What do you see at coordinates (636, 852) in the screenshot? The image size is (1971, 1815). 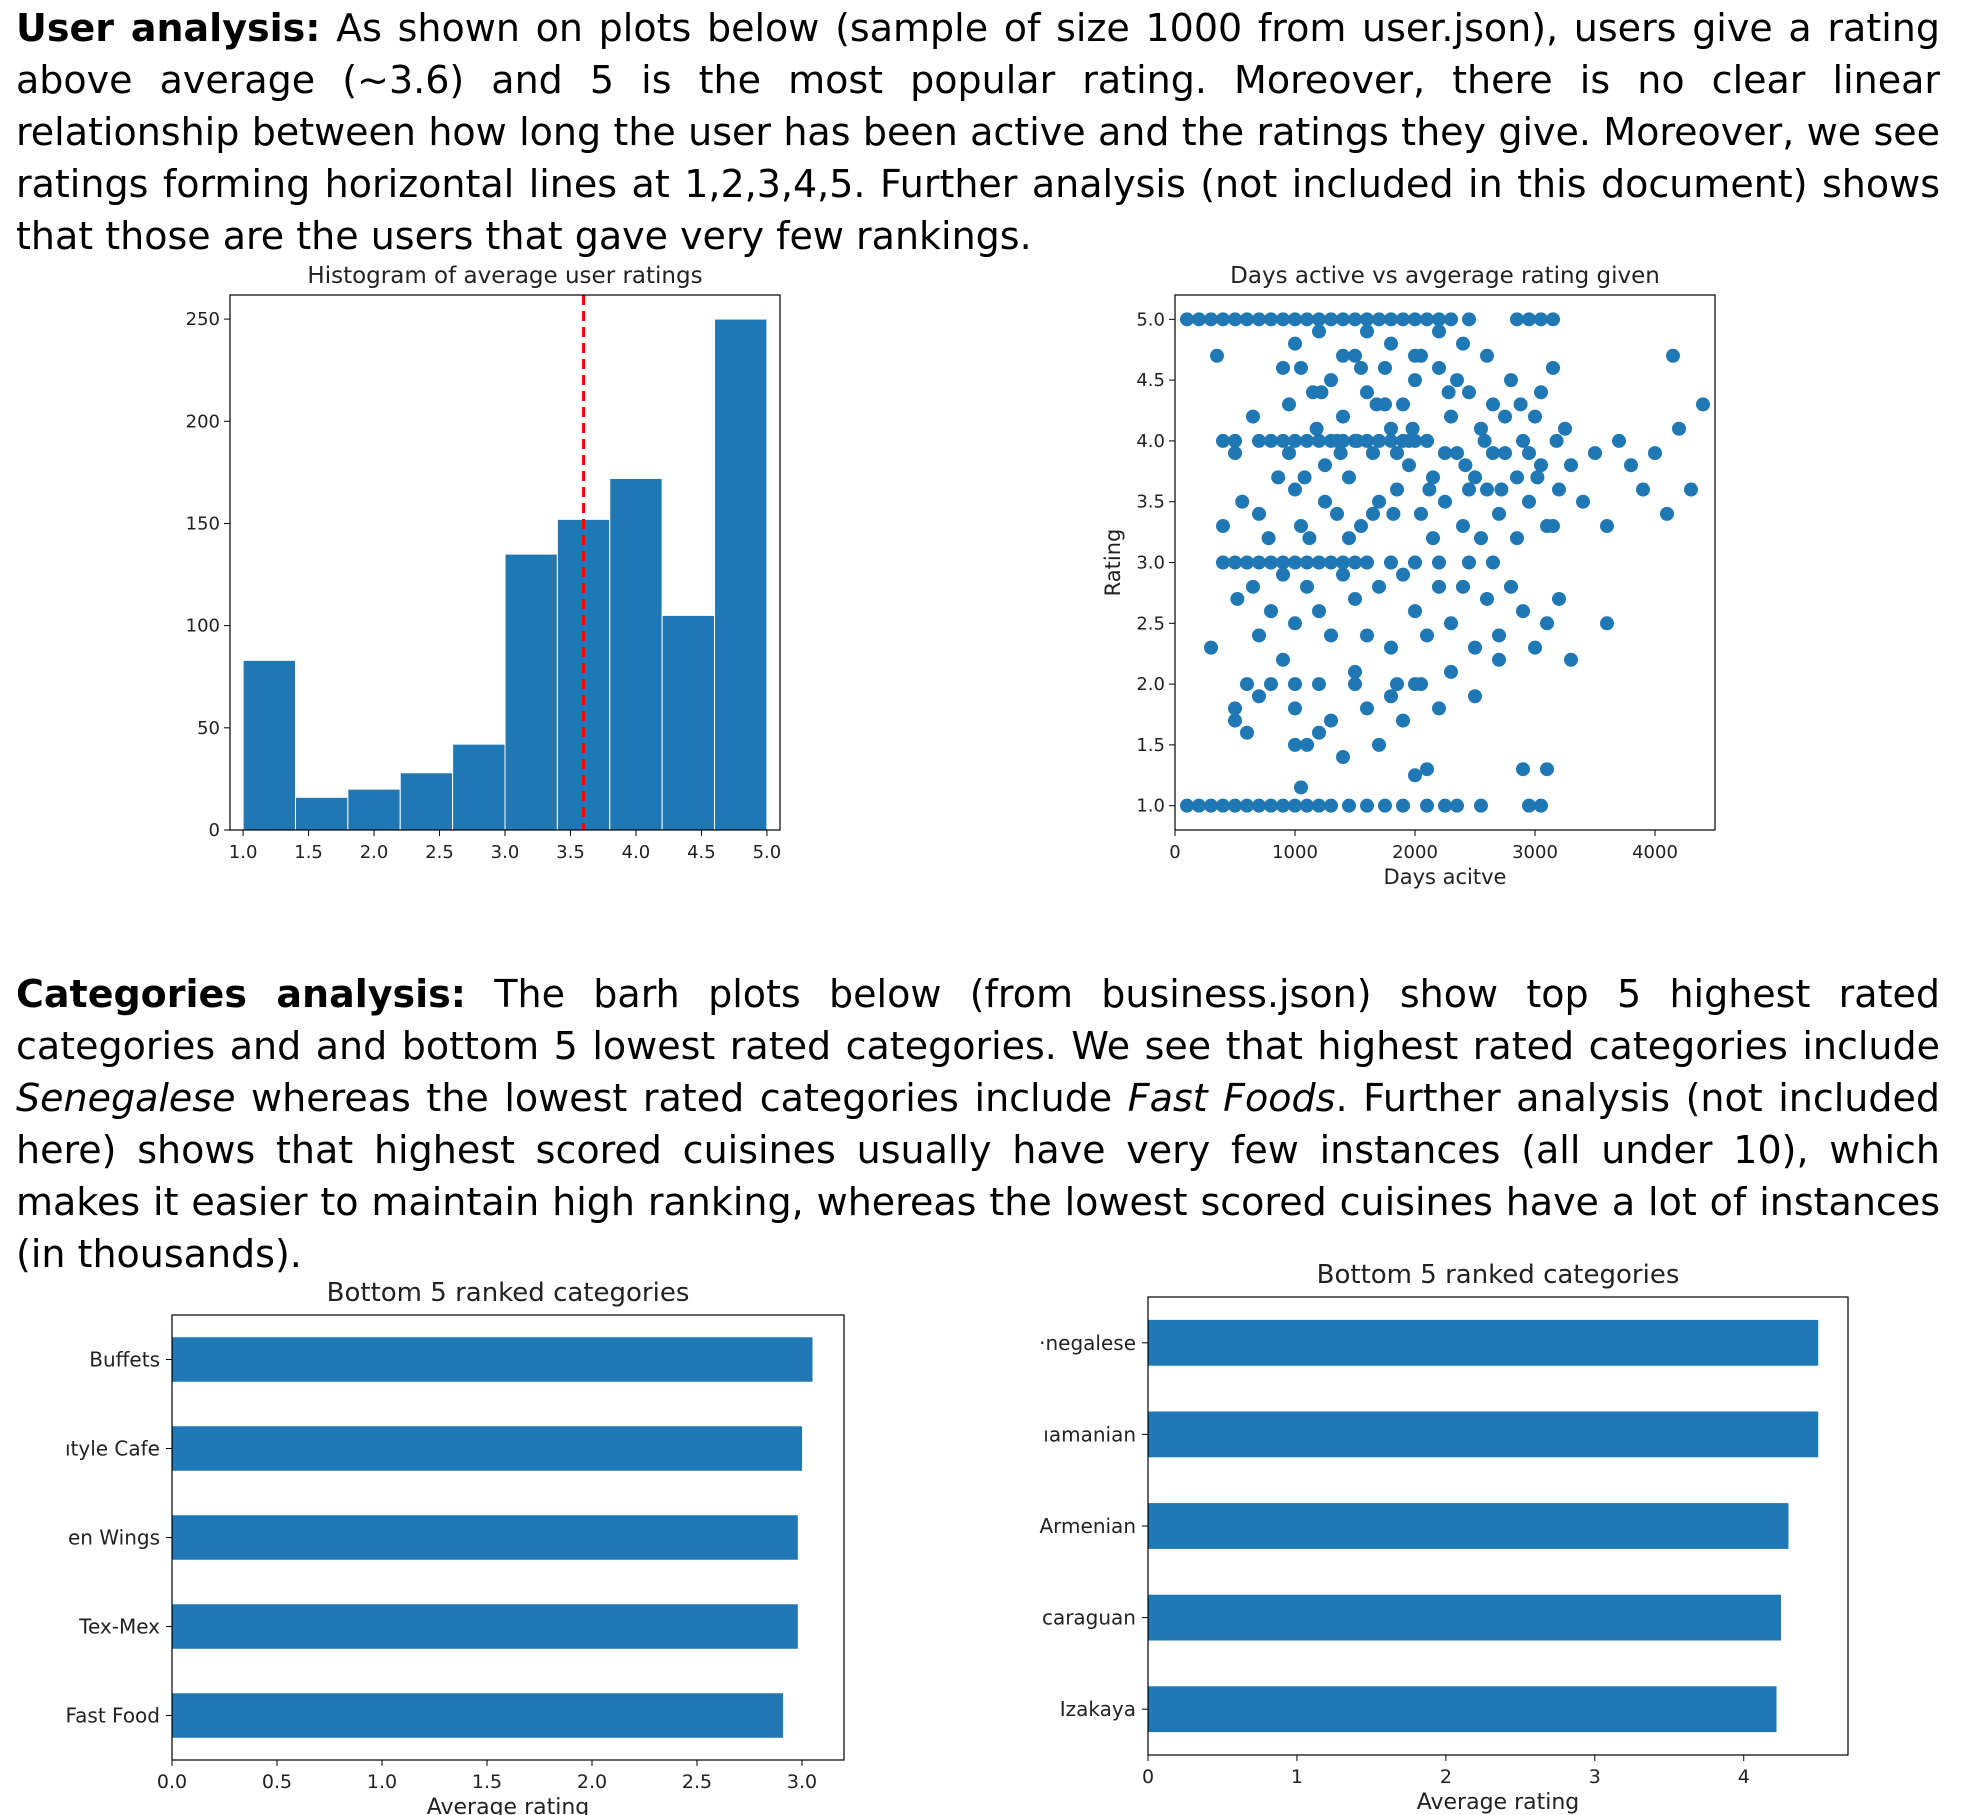 I see `x-tick-label: 4.0` at bounding box center [636, 852].